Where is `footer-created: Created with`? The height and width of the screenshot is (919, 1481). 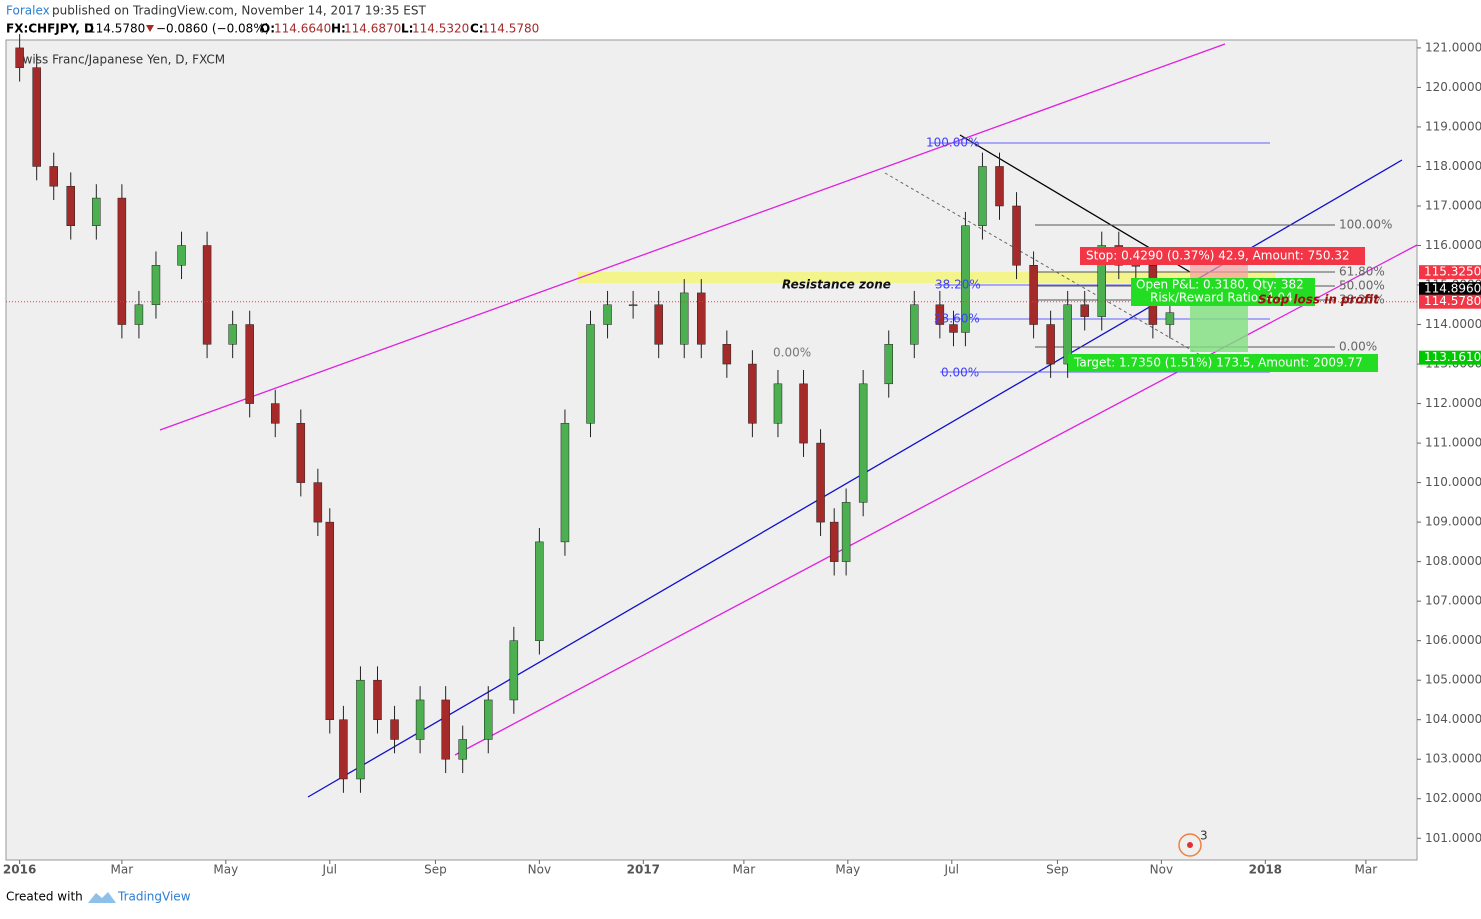
footer-created: Created with is located at coordinates (44, 897).